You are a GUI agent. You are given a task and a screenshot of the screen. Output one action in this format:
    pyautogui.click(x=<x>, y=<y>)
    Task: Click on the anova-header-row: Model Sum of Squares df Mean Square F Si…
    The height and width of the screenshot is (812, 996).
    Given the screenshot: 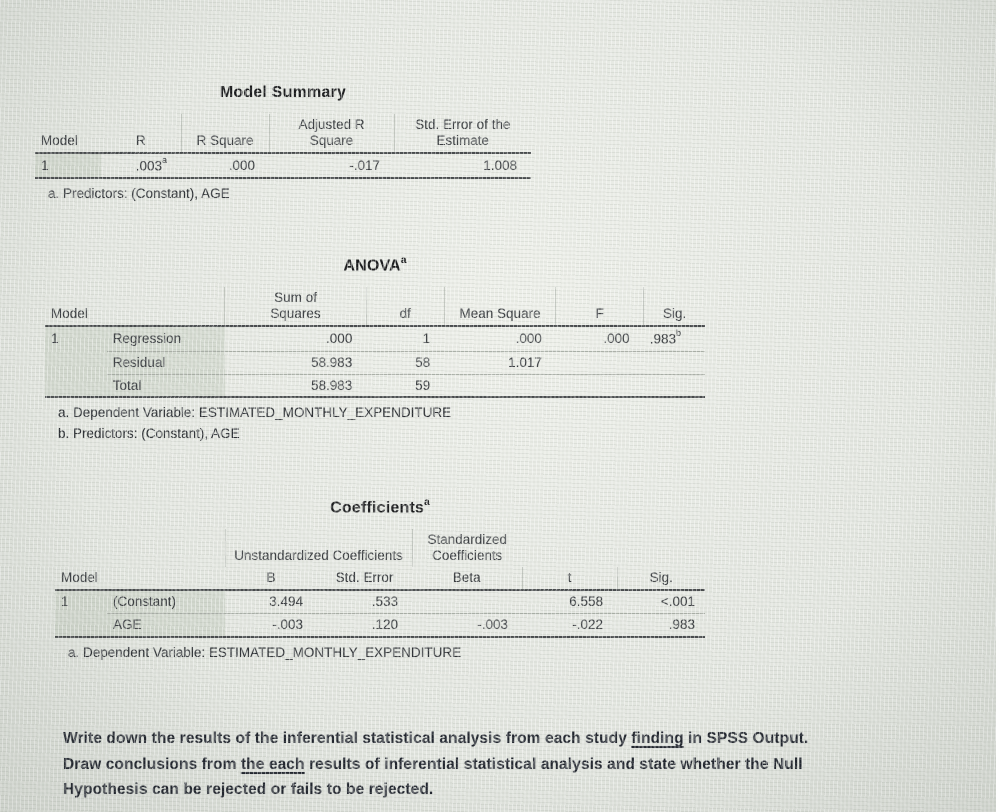 What is the action you would take?
    pyautogui.click(x=375, y=307)
    